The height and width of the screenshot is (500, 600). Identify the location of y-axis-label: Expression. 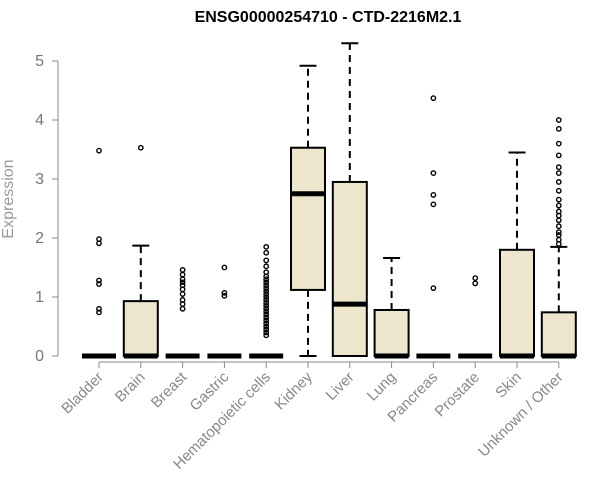
(8, 198).